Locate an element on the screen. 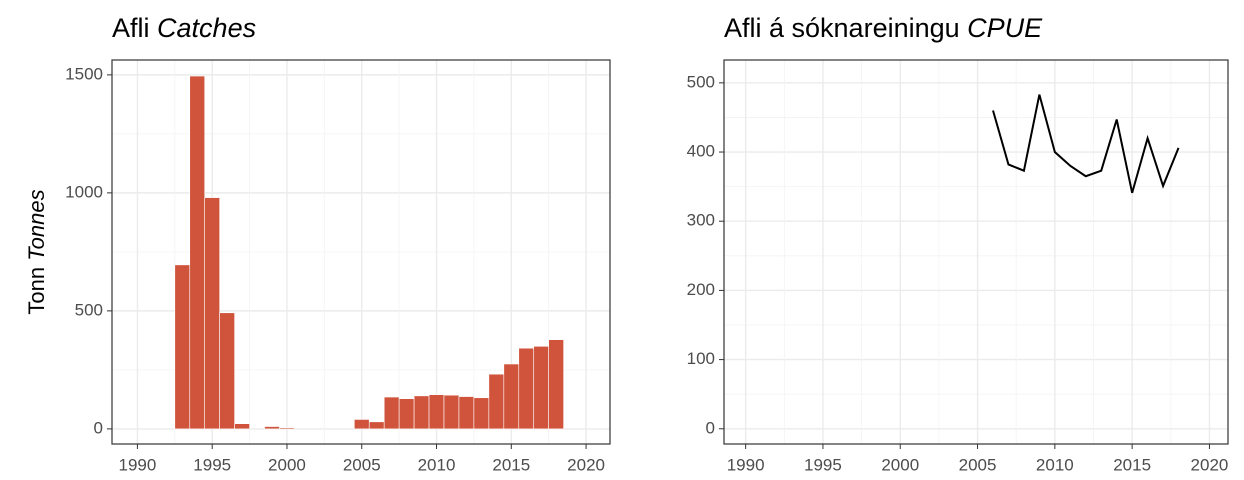  y-tick-label: 400 is located at coordinates (701, 151).